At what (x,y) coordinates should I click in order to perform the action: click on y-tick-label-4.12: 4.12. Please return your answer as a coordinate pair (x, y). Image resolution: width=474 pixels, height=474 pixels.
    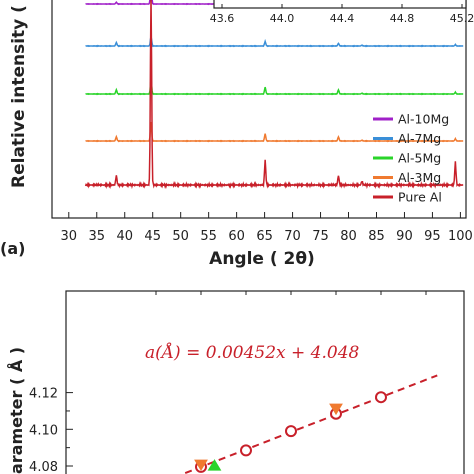
    Looking at the image, I should click on (43, 394).